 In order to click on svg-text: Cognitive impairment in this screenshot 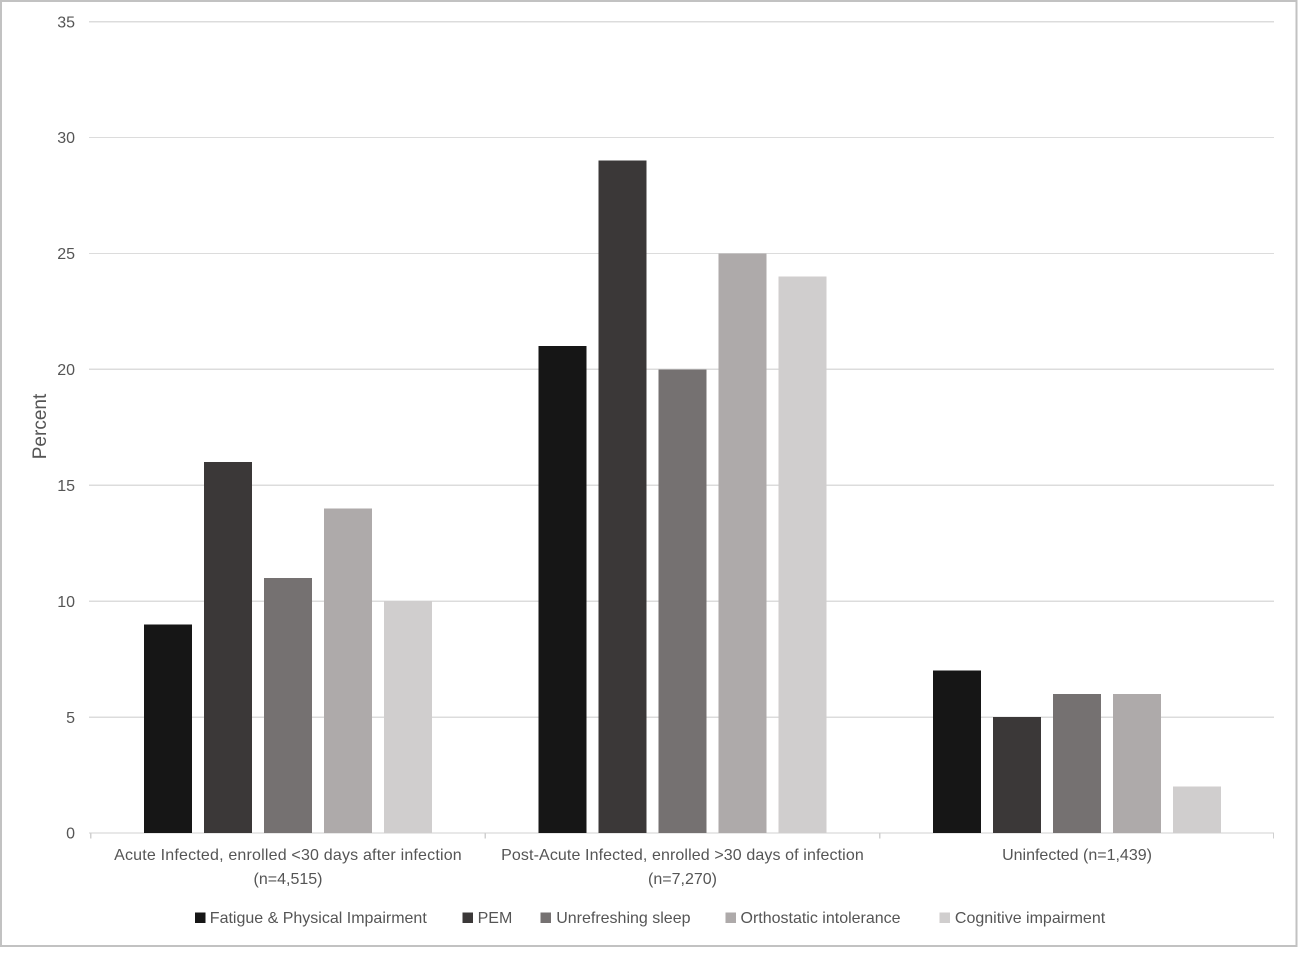, I will do `click(1030, 918)`.